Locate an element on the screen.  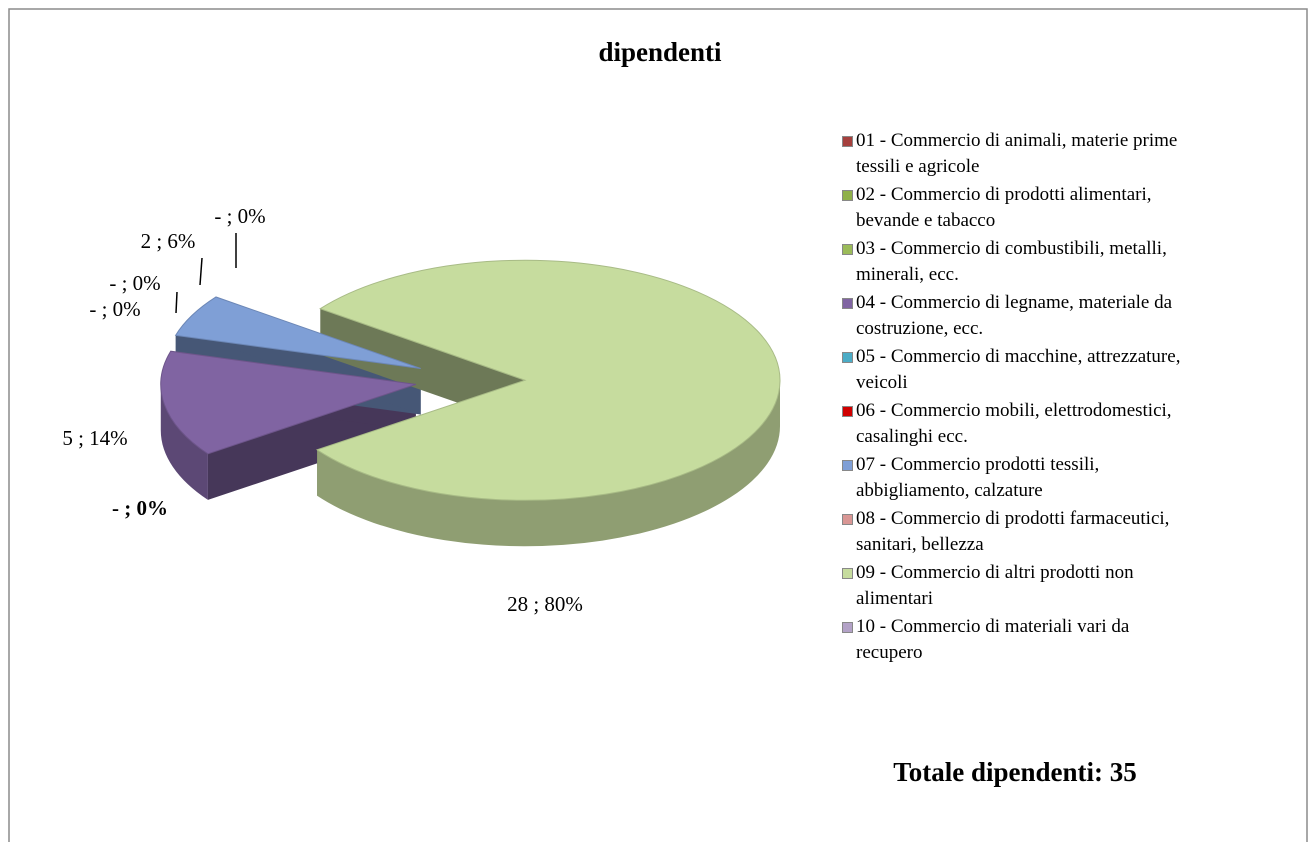
pie-tops is located at coordinates (470, 380).